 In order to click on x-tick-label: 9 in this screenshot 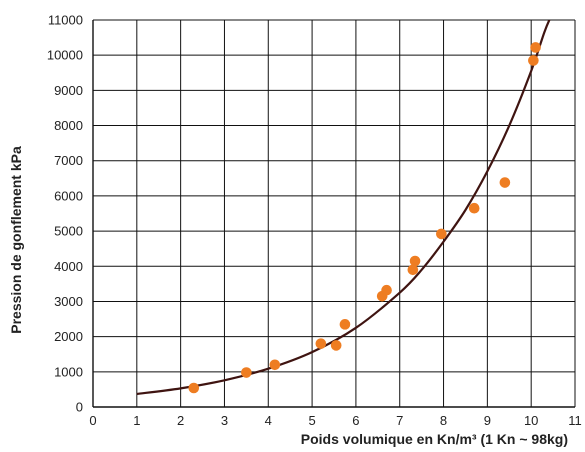, I will do `click(487, 420)`.